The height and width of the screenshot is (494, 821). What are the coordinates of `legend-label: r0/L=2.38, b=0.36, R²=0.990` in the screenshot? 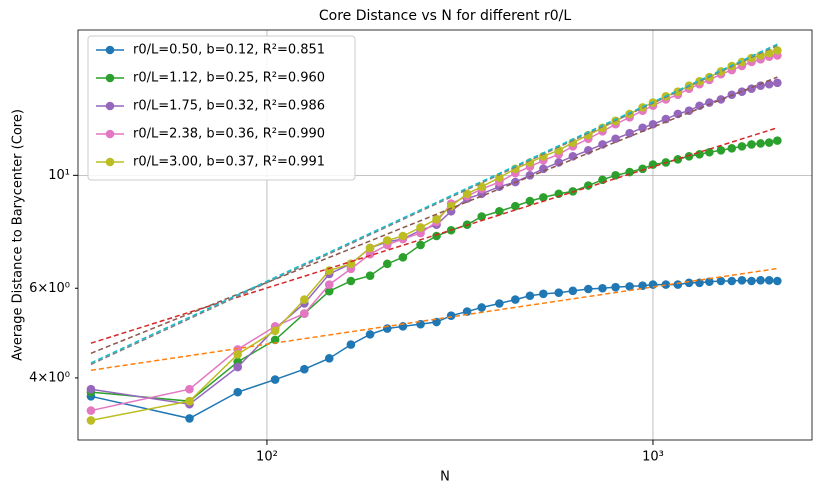 It's located at (229, 134).